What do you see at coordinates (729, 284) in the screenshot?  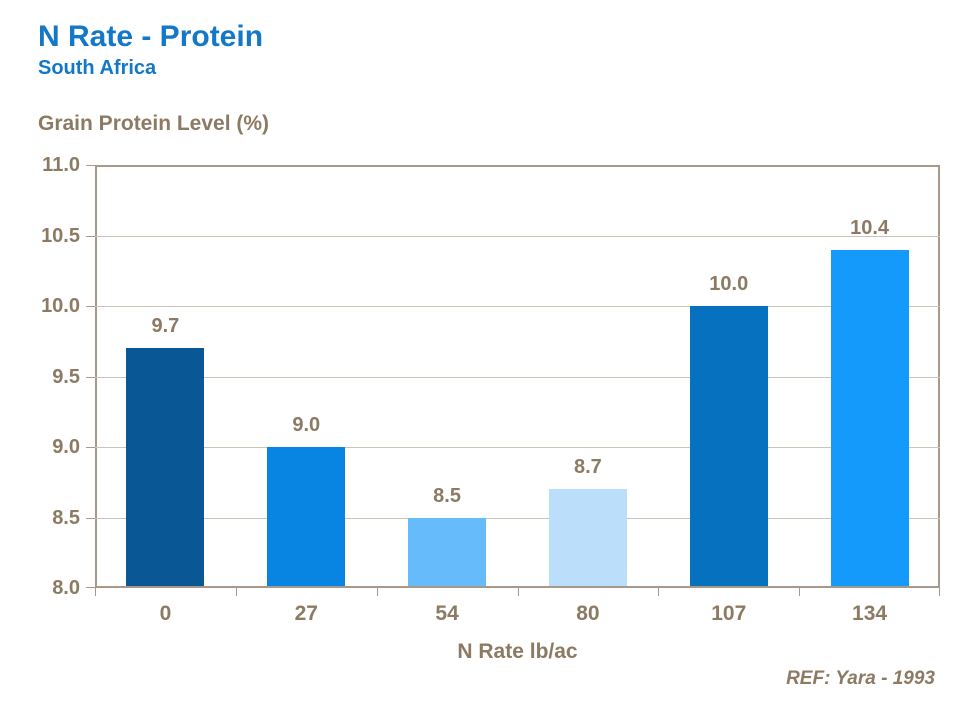 I see `bar-value-label: 10.0` at bounding box center [729, 284].